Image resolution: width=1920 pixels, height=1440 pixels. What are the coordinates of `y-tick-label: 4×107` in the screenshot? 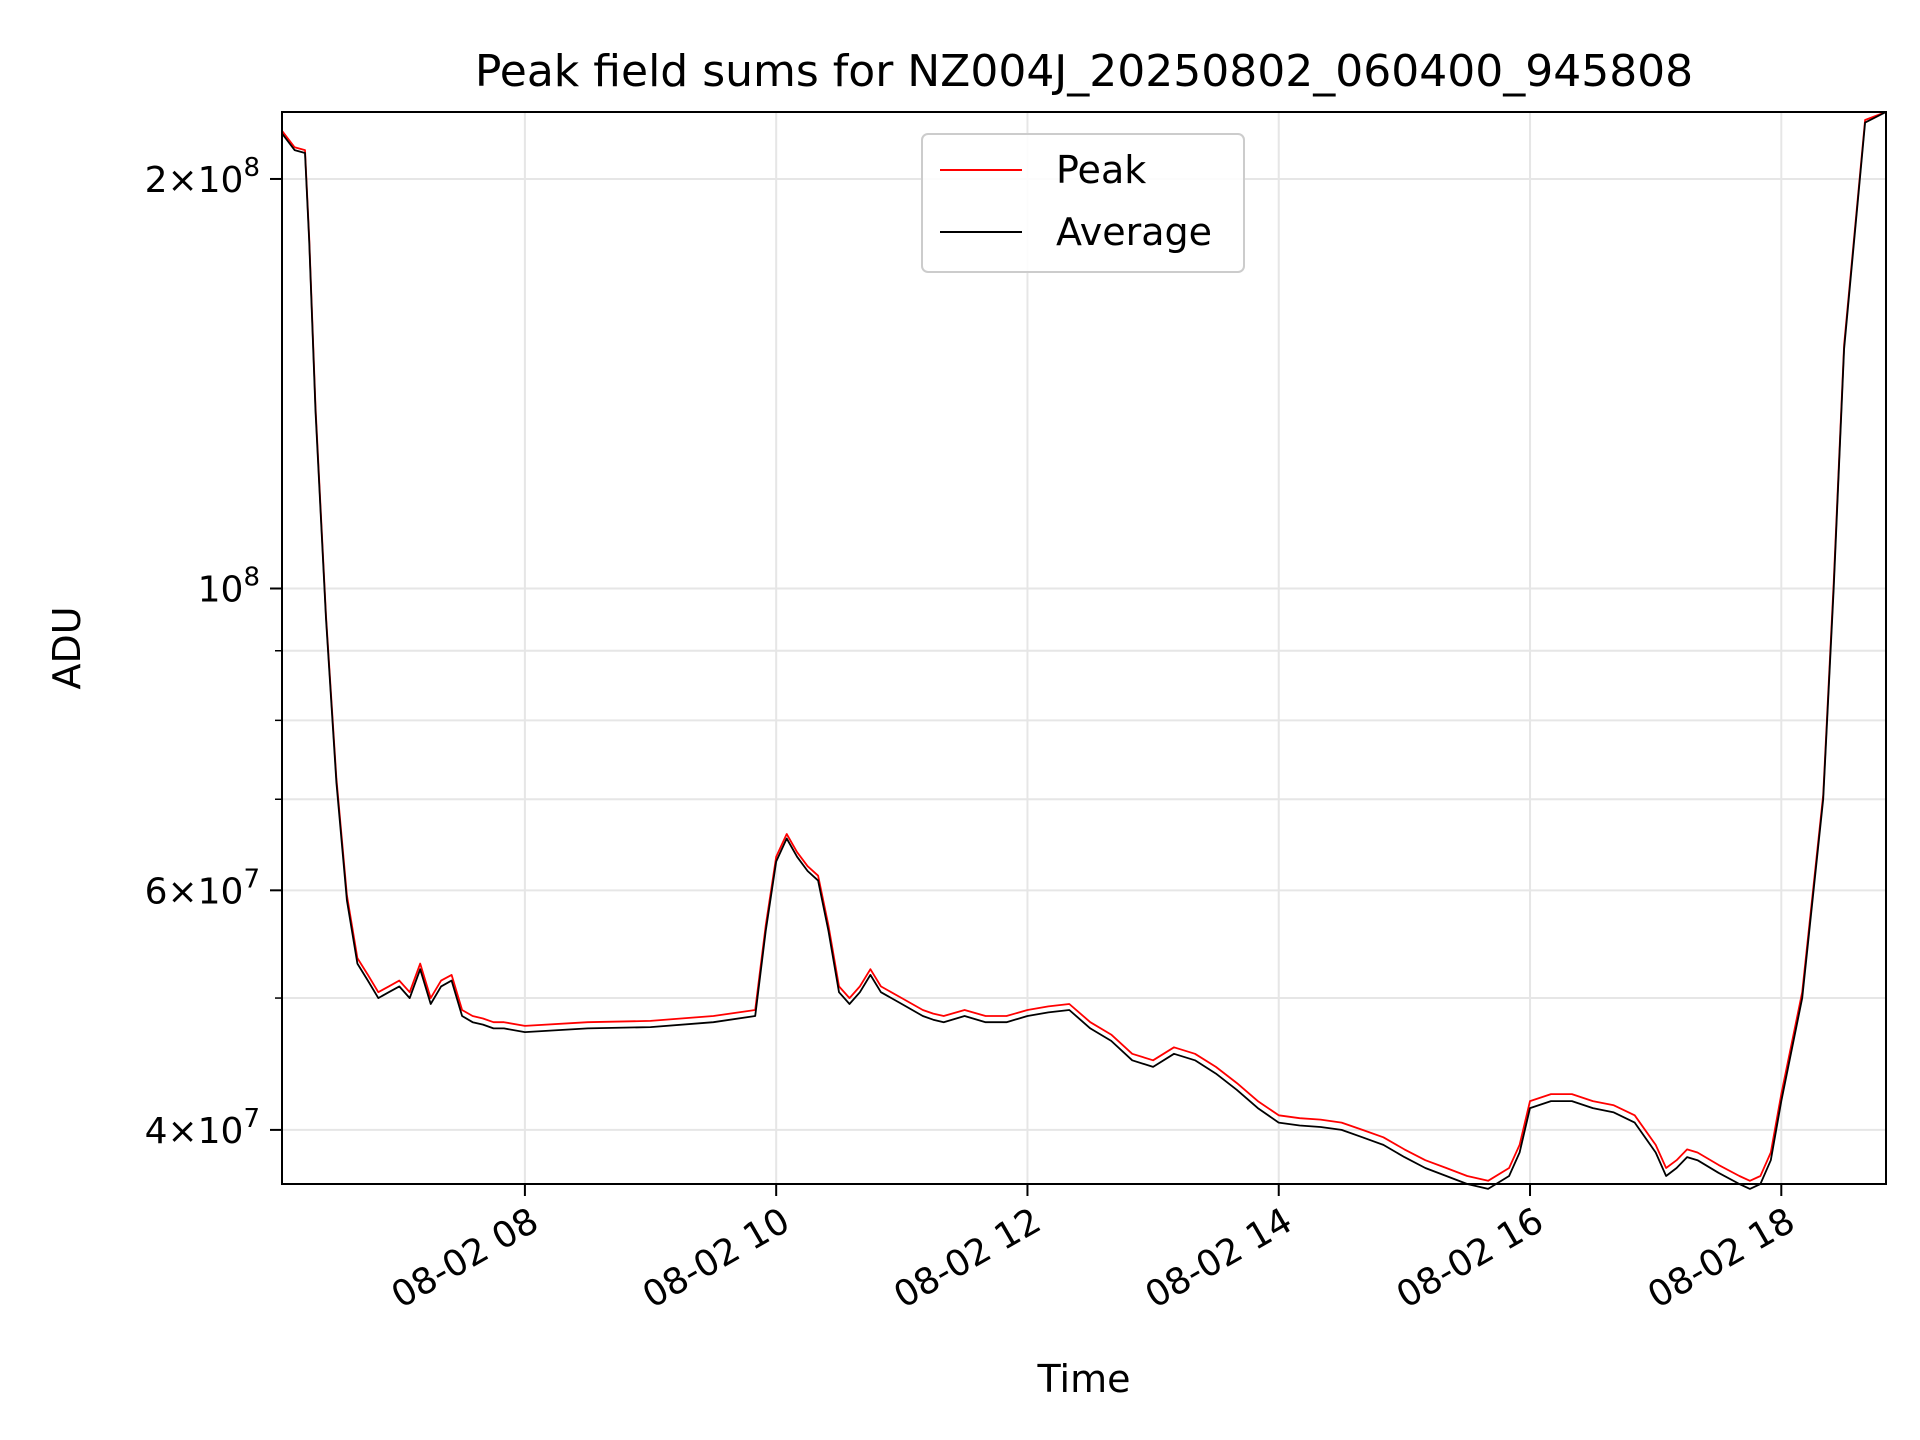 It's located at (202, 1128).